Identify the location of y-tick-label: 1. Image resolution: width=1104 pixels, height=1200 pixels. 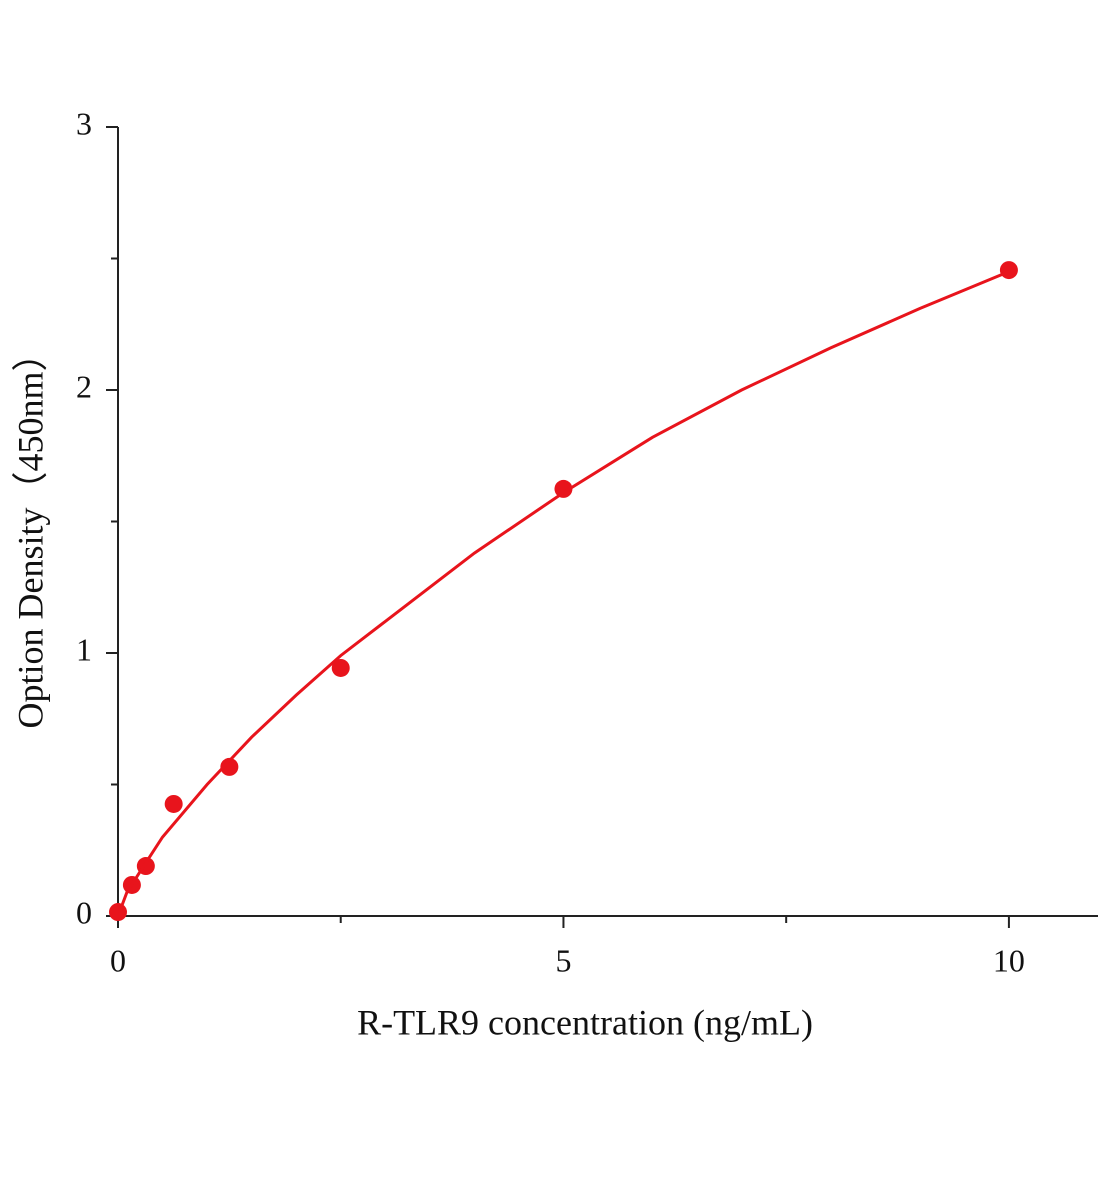
(84, 649).